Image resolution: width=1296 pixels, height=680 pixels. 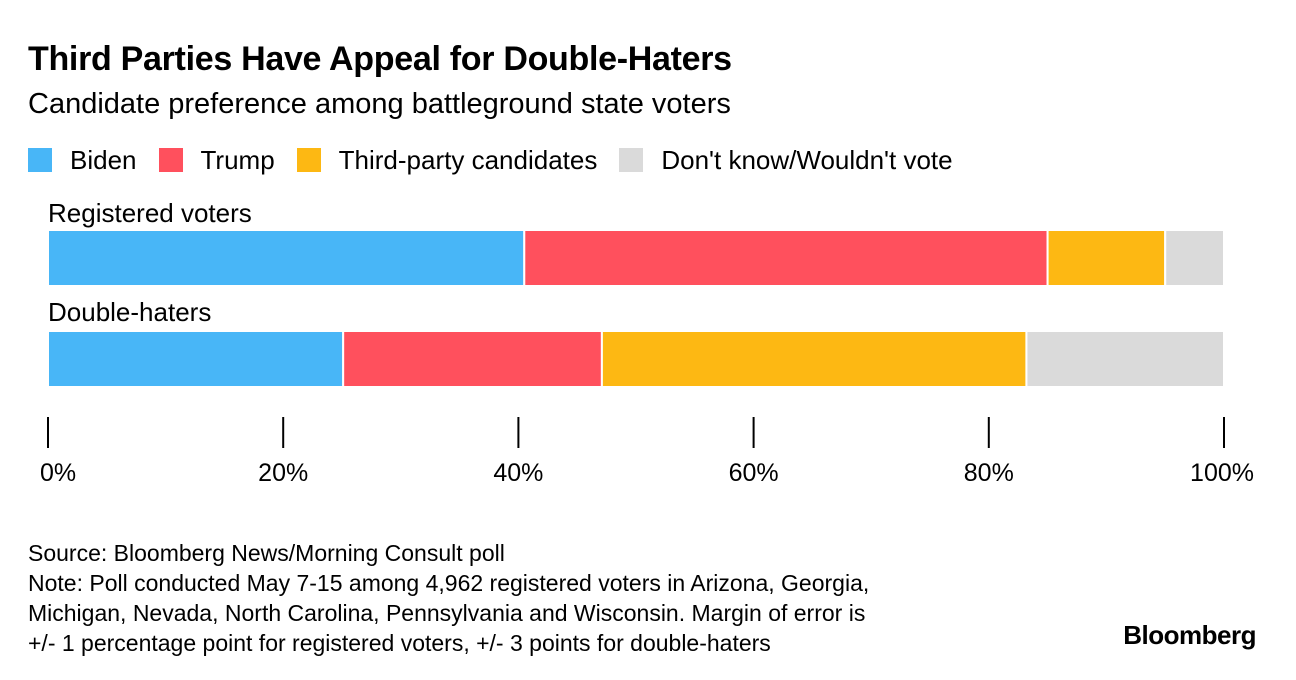 I want to click on legend-label-third-party: Third-party candidates, so click(x=468, y=159).